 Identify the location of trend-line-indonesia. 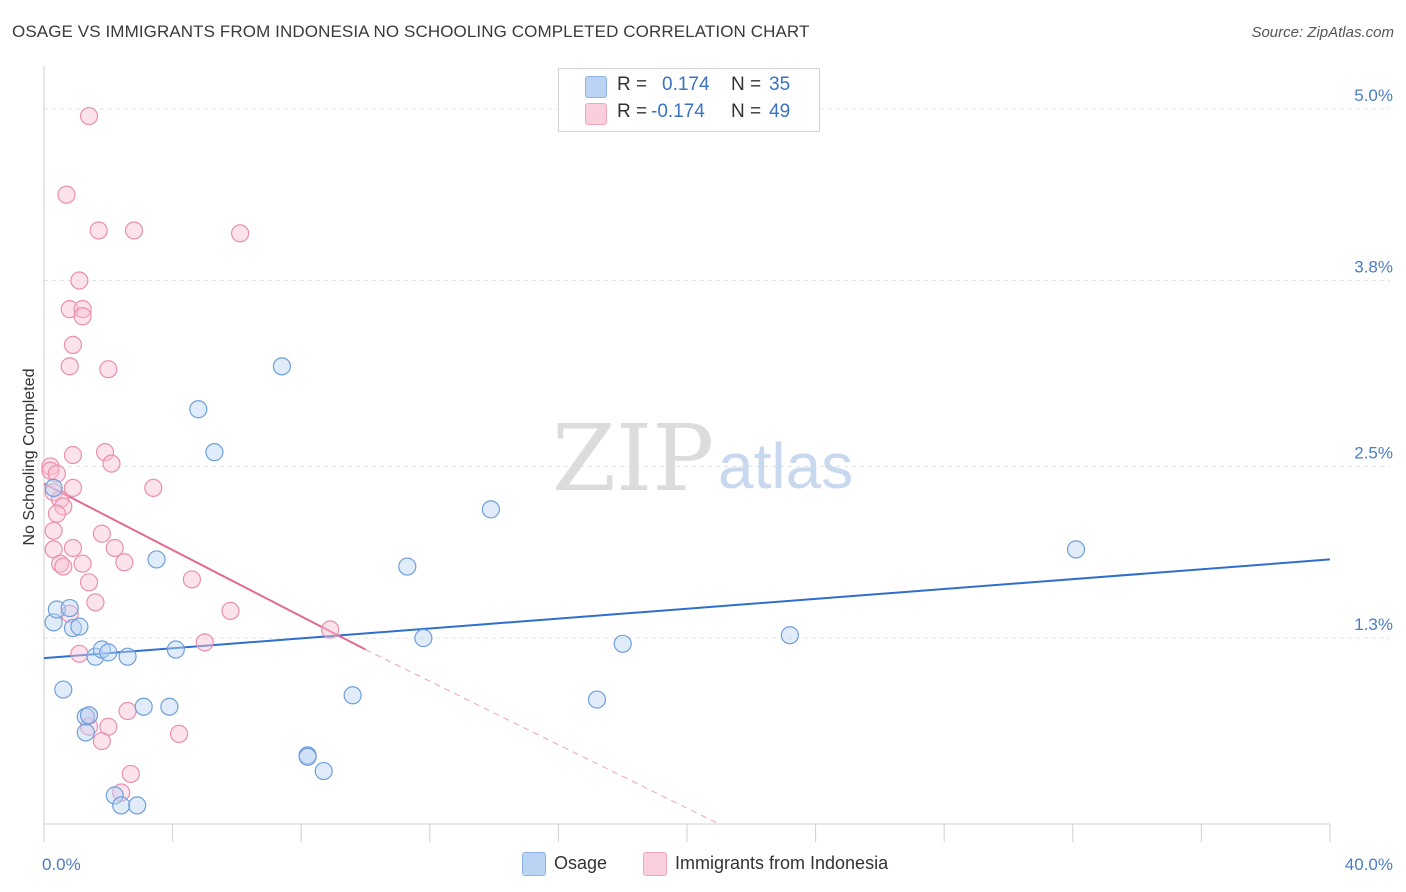
(204, 566).